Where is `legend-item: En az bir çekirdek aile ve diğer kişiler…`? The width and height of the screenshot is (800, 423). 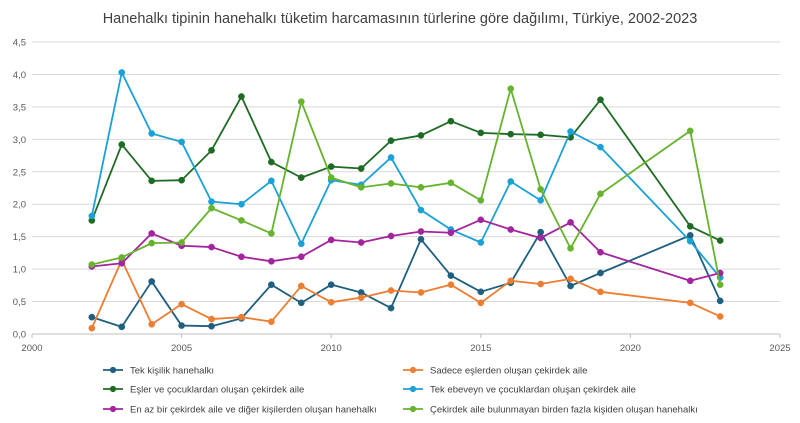 legend-item: En az bir çekirdek aile ve diğer kişiler… is located at coordinates (240, 410).